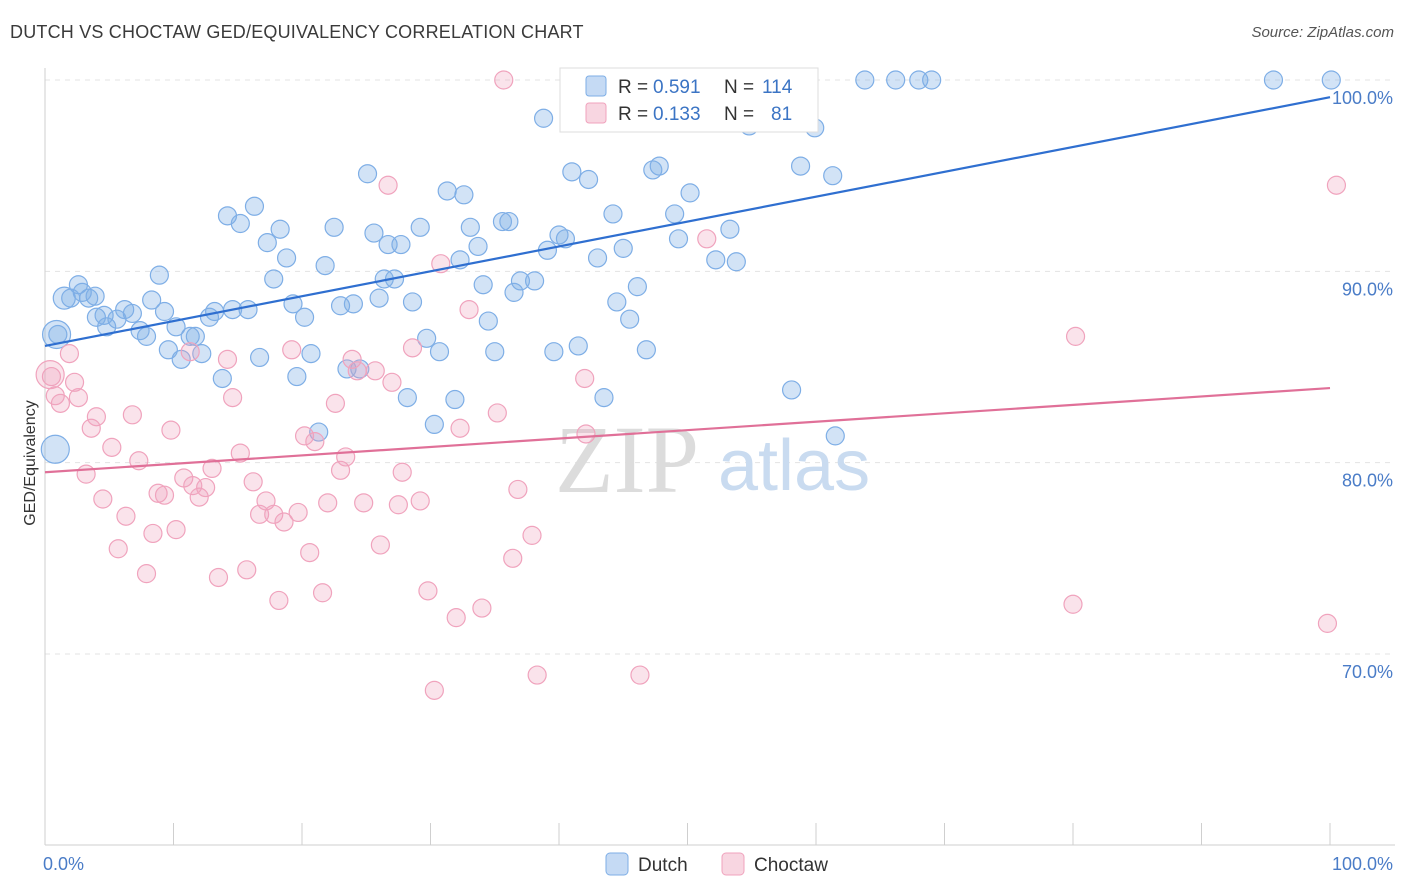 The width and height of the screenshot is (1406, 892). I want to click on bottom-legend-swatch-choctaw, so click(733, 864).